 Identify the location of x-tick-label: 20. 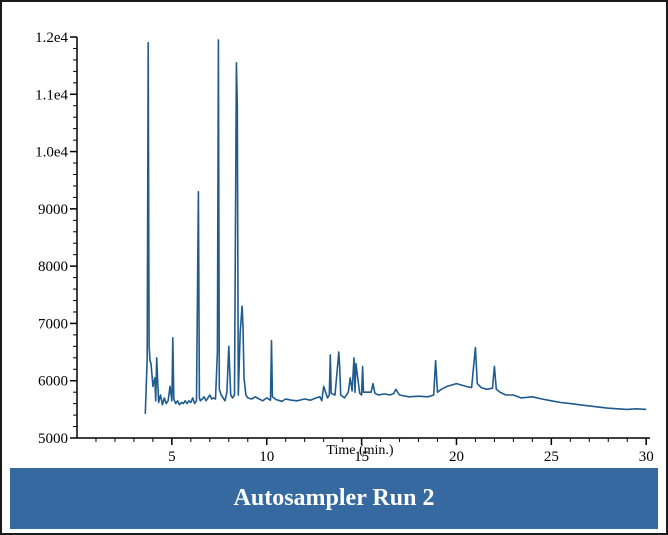
(456, 456).